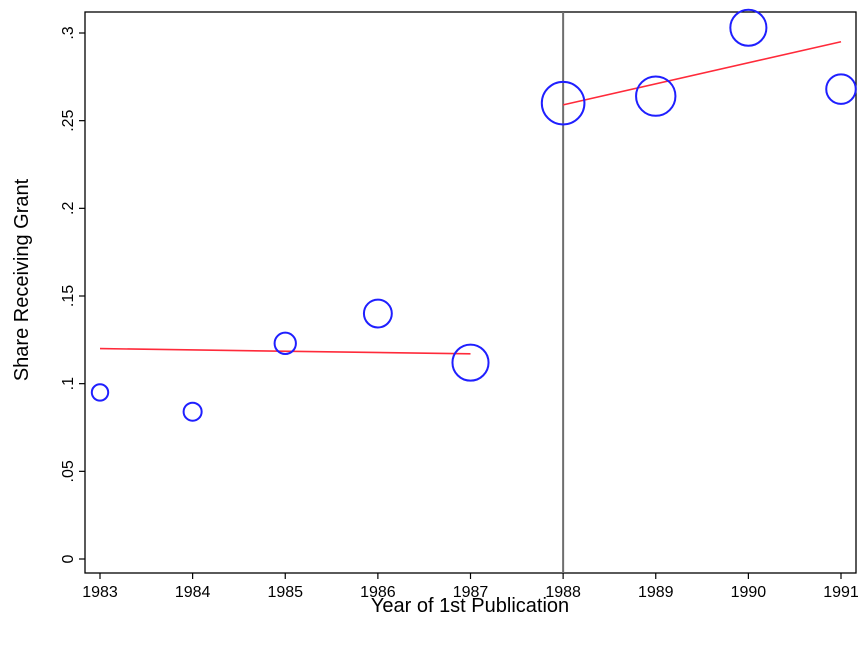 This screenshot has height=645, width=868. What do you see at coordinates (68, 383) in the screenshot?
I see `y-tick-label: .1` at bounding box center [68, 383].